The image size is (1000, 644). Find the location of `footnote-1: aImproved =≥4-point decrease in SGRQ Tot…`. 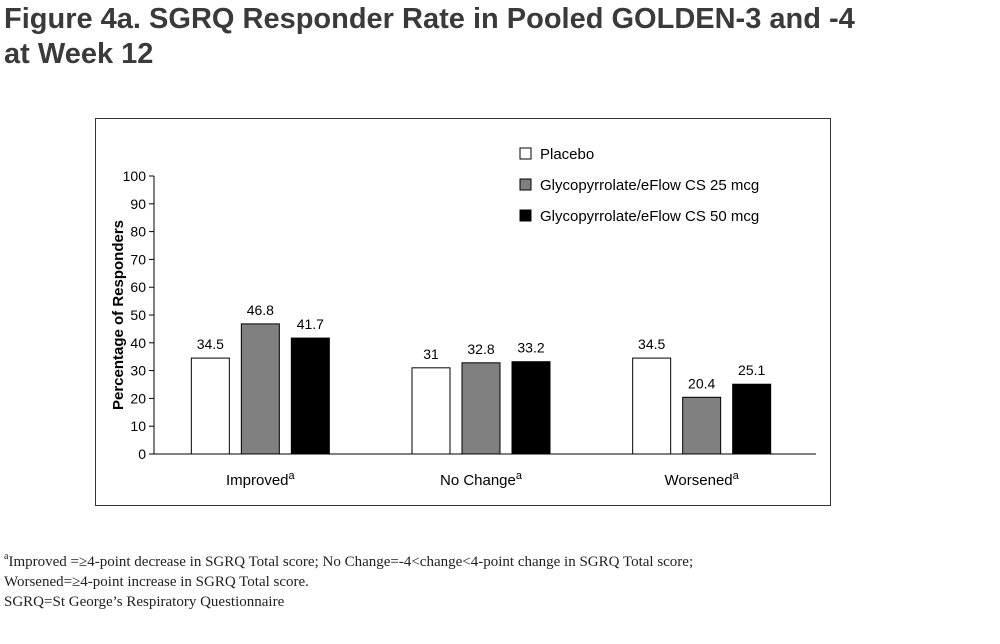

footnote-1: aImproved =≥4-point decrease in SGRQ Tot… is located at coordinates (499, 562).